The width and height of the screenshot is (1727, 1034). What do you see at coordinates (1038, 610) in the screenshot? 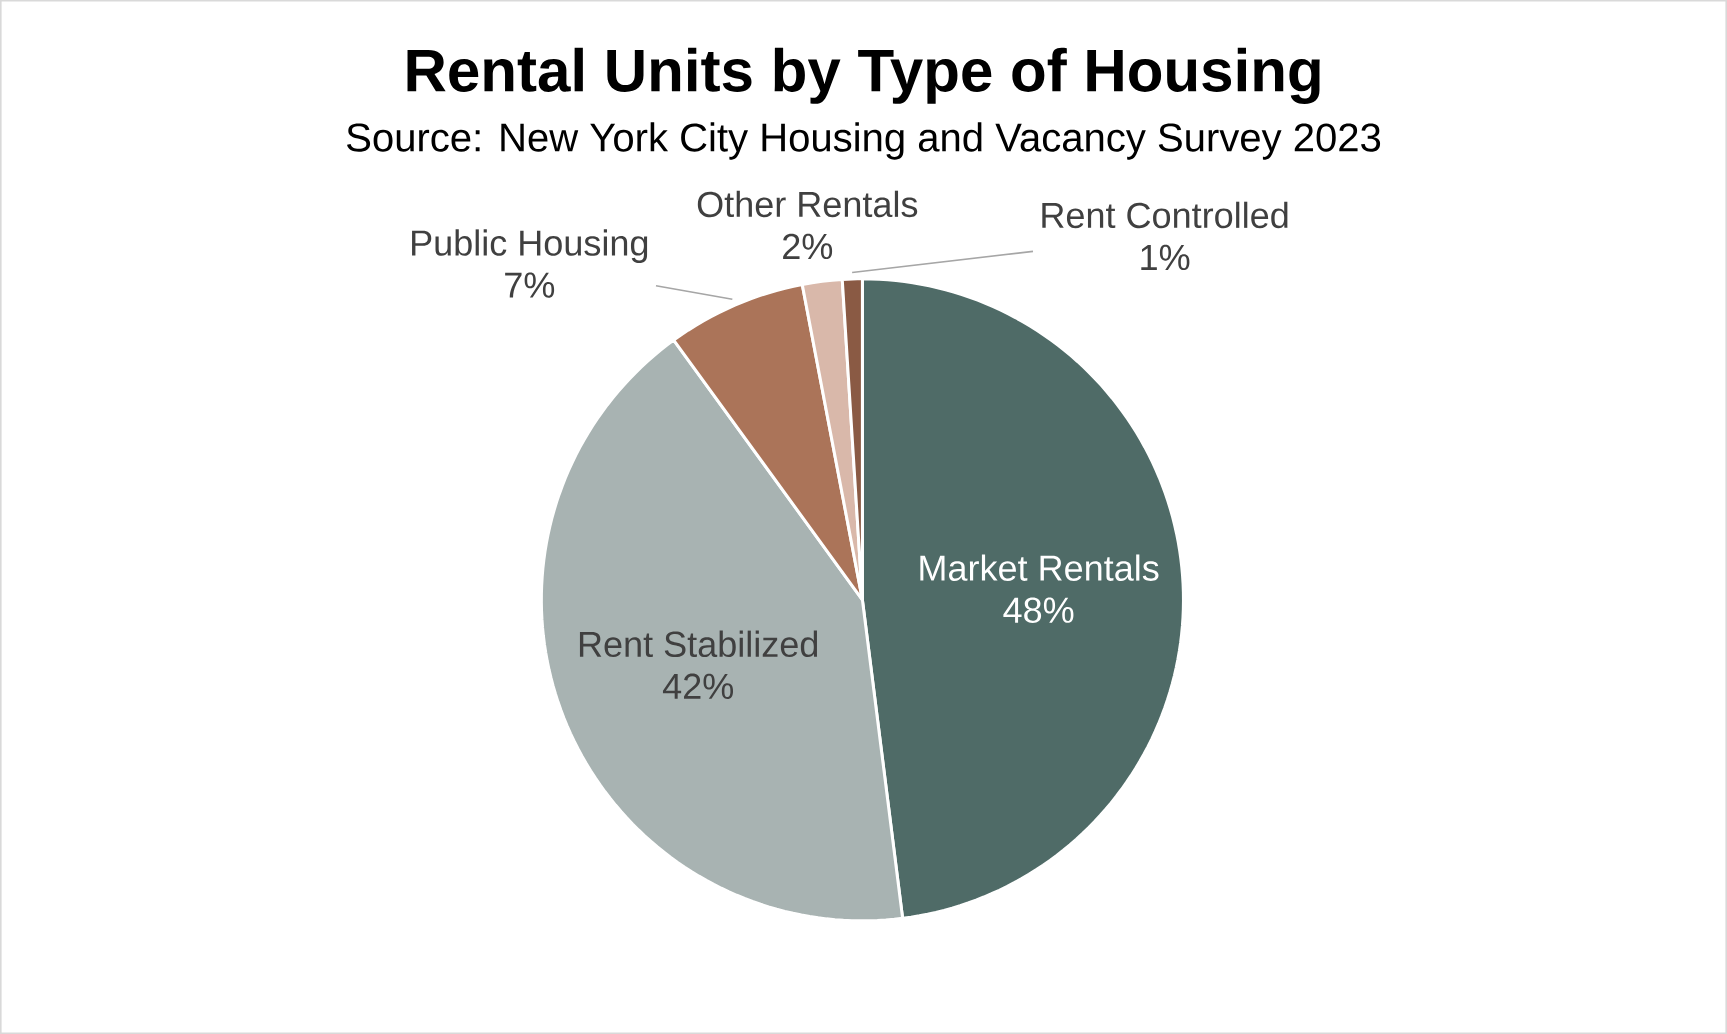
I see `data-label: 48%` at bounding box center [1038, 610].